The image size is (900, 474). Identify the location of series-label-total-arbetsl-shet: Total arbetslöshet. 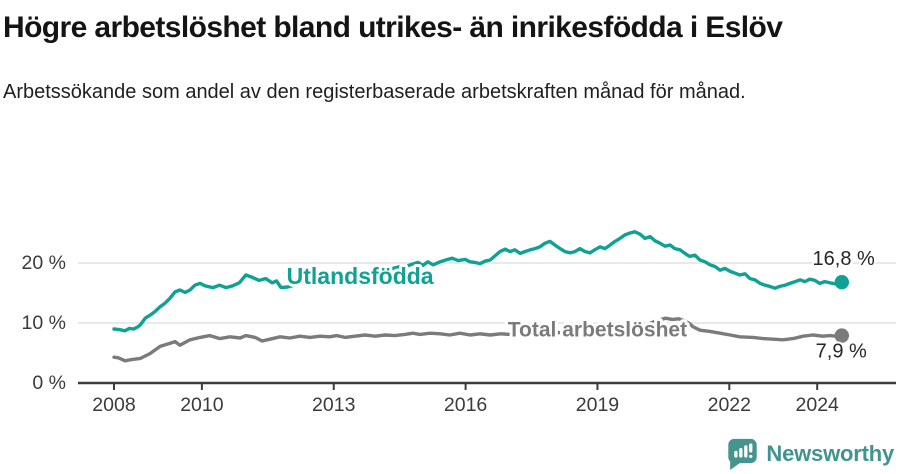
(597, 329).